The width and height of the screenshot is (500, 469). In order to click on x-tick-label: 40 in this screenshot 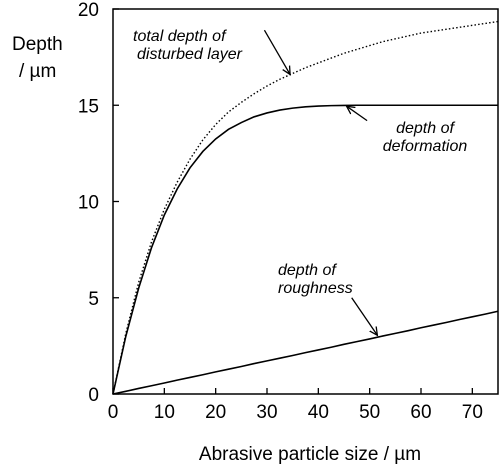, I will do `click(318, 412)`.